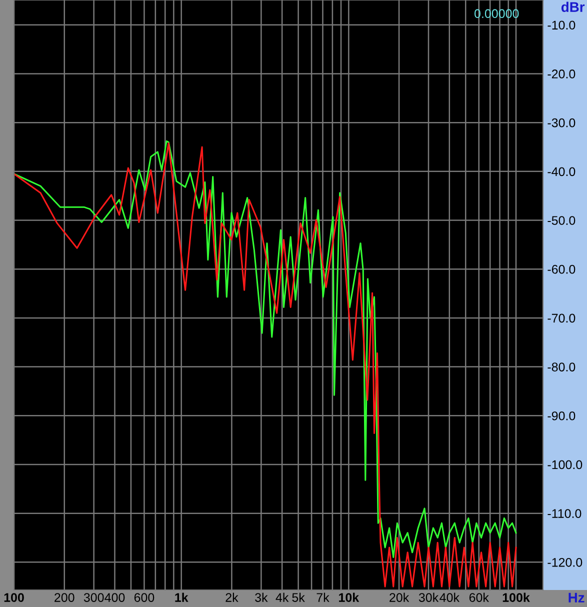 The width and height of the screenshot is (587, 607). What do you see at coordinates (298, 597) in the screenshot?
I see `x-tick-label: 5k` at bounding box center [298, 597].